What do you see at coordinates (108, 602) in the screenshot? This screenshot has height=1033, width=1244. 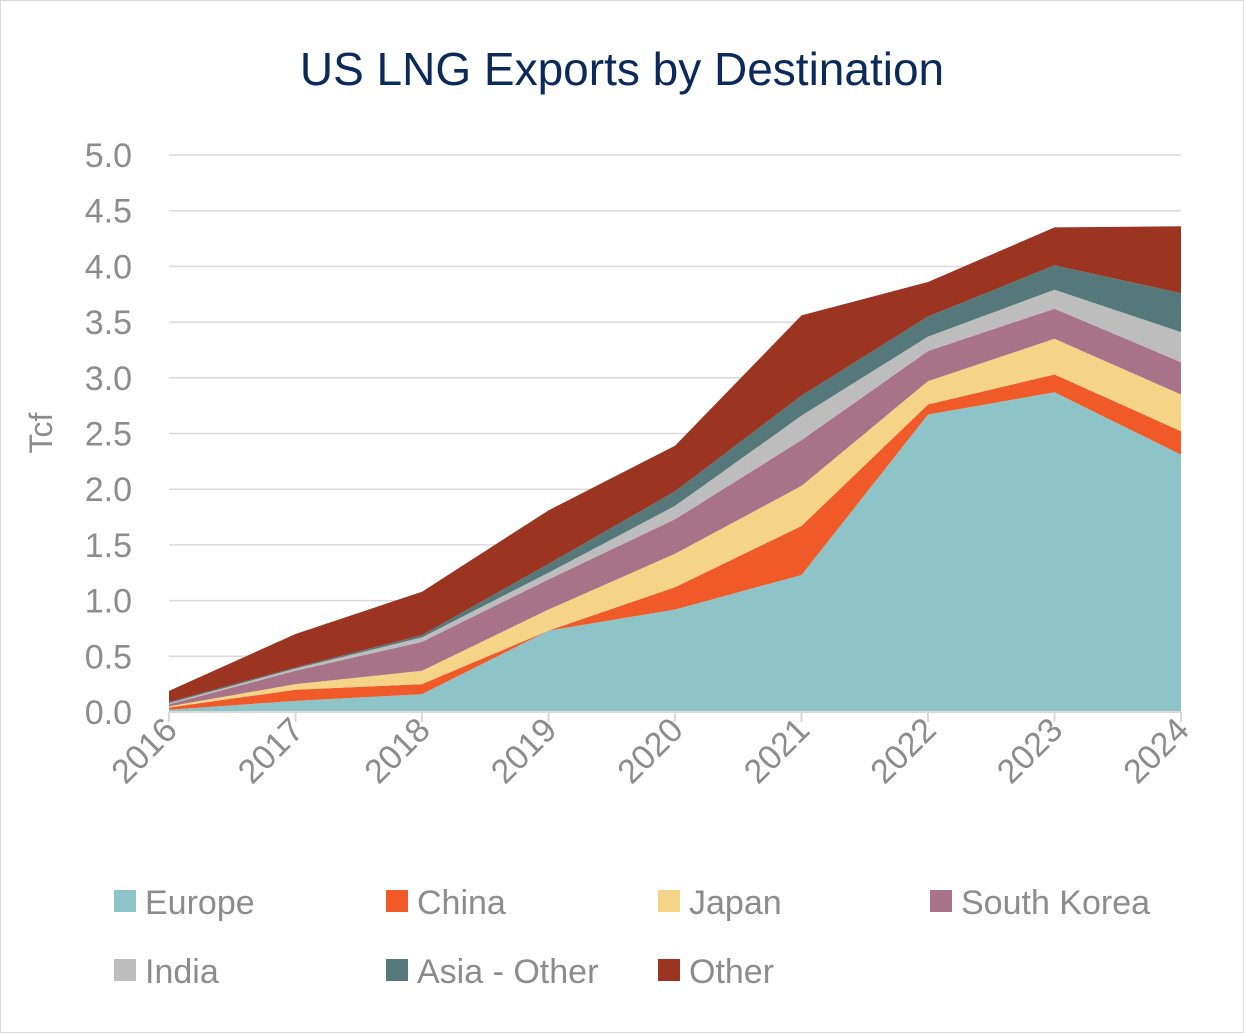 I see `y-tick-label: 1.0` at bounding box center [108, 602].